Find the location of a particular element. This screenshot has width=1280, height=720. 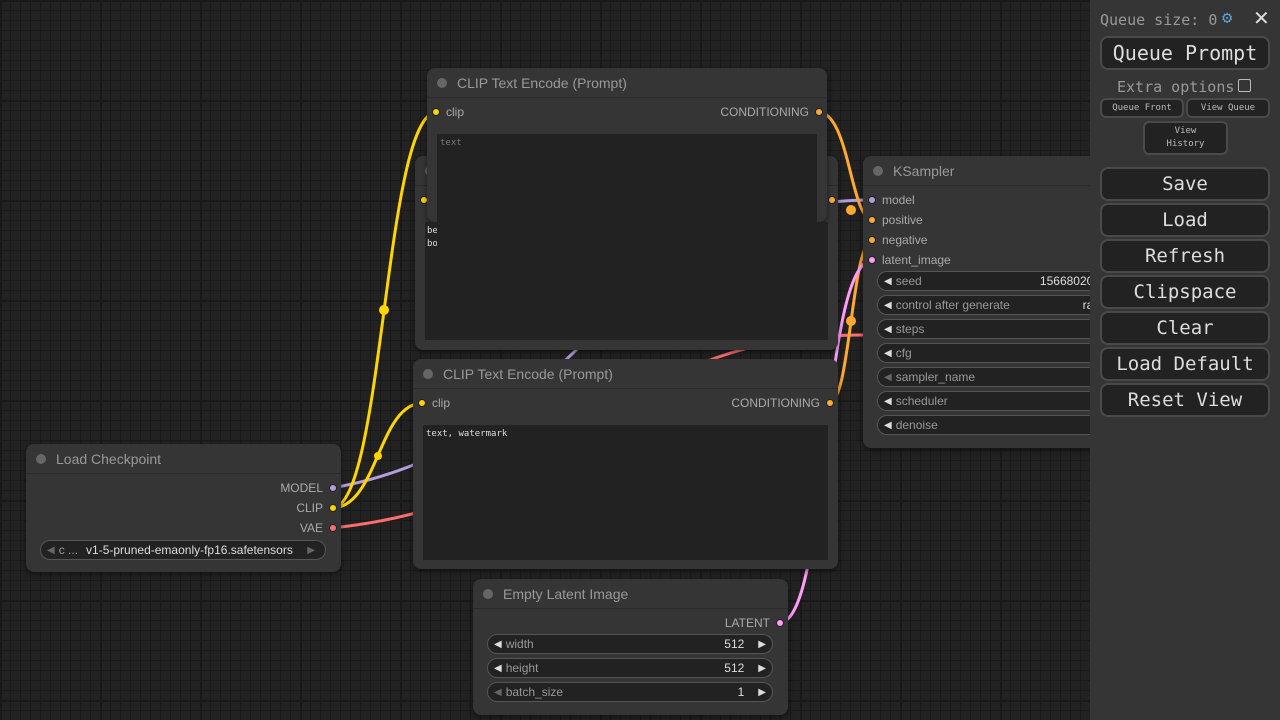

widget-value: 1 is located at coordinates (741, 692).